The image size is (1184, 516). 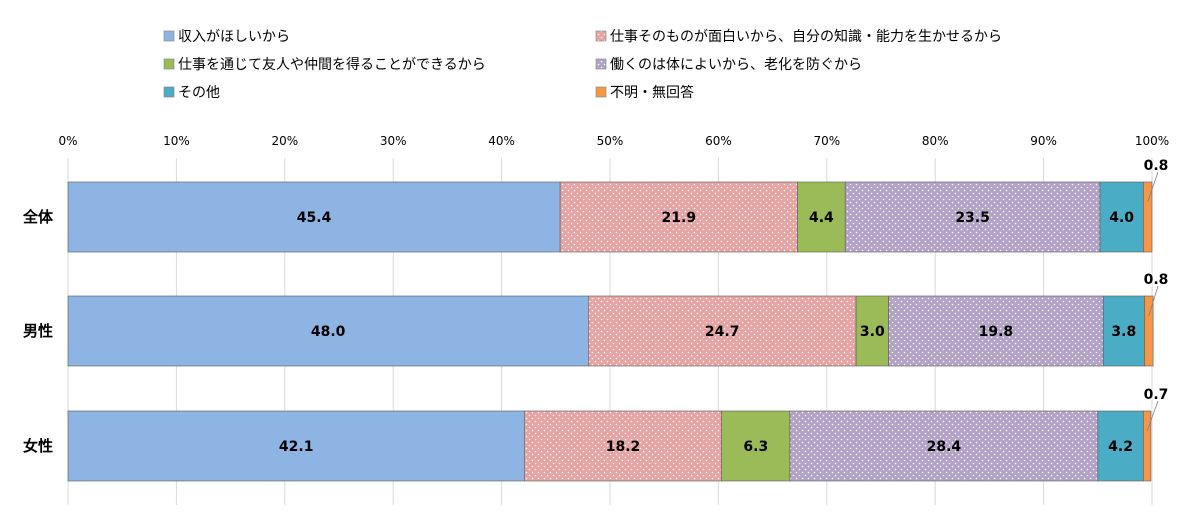 What do you see at coordinates (1123, 332) in the screenshot?
I see `data-label: 3.8` at bounding box center [1123, 332].